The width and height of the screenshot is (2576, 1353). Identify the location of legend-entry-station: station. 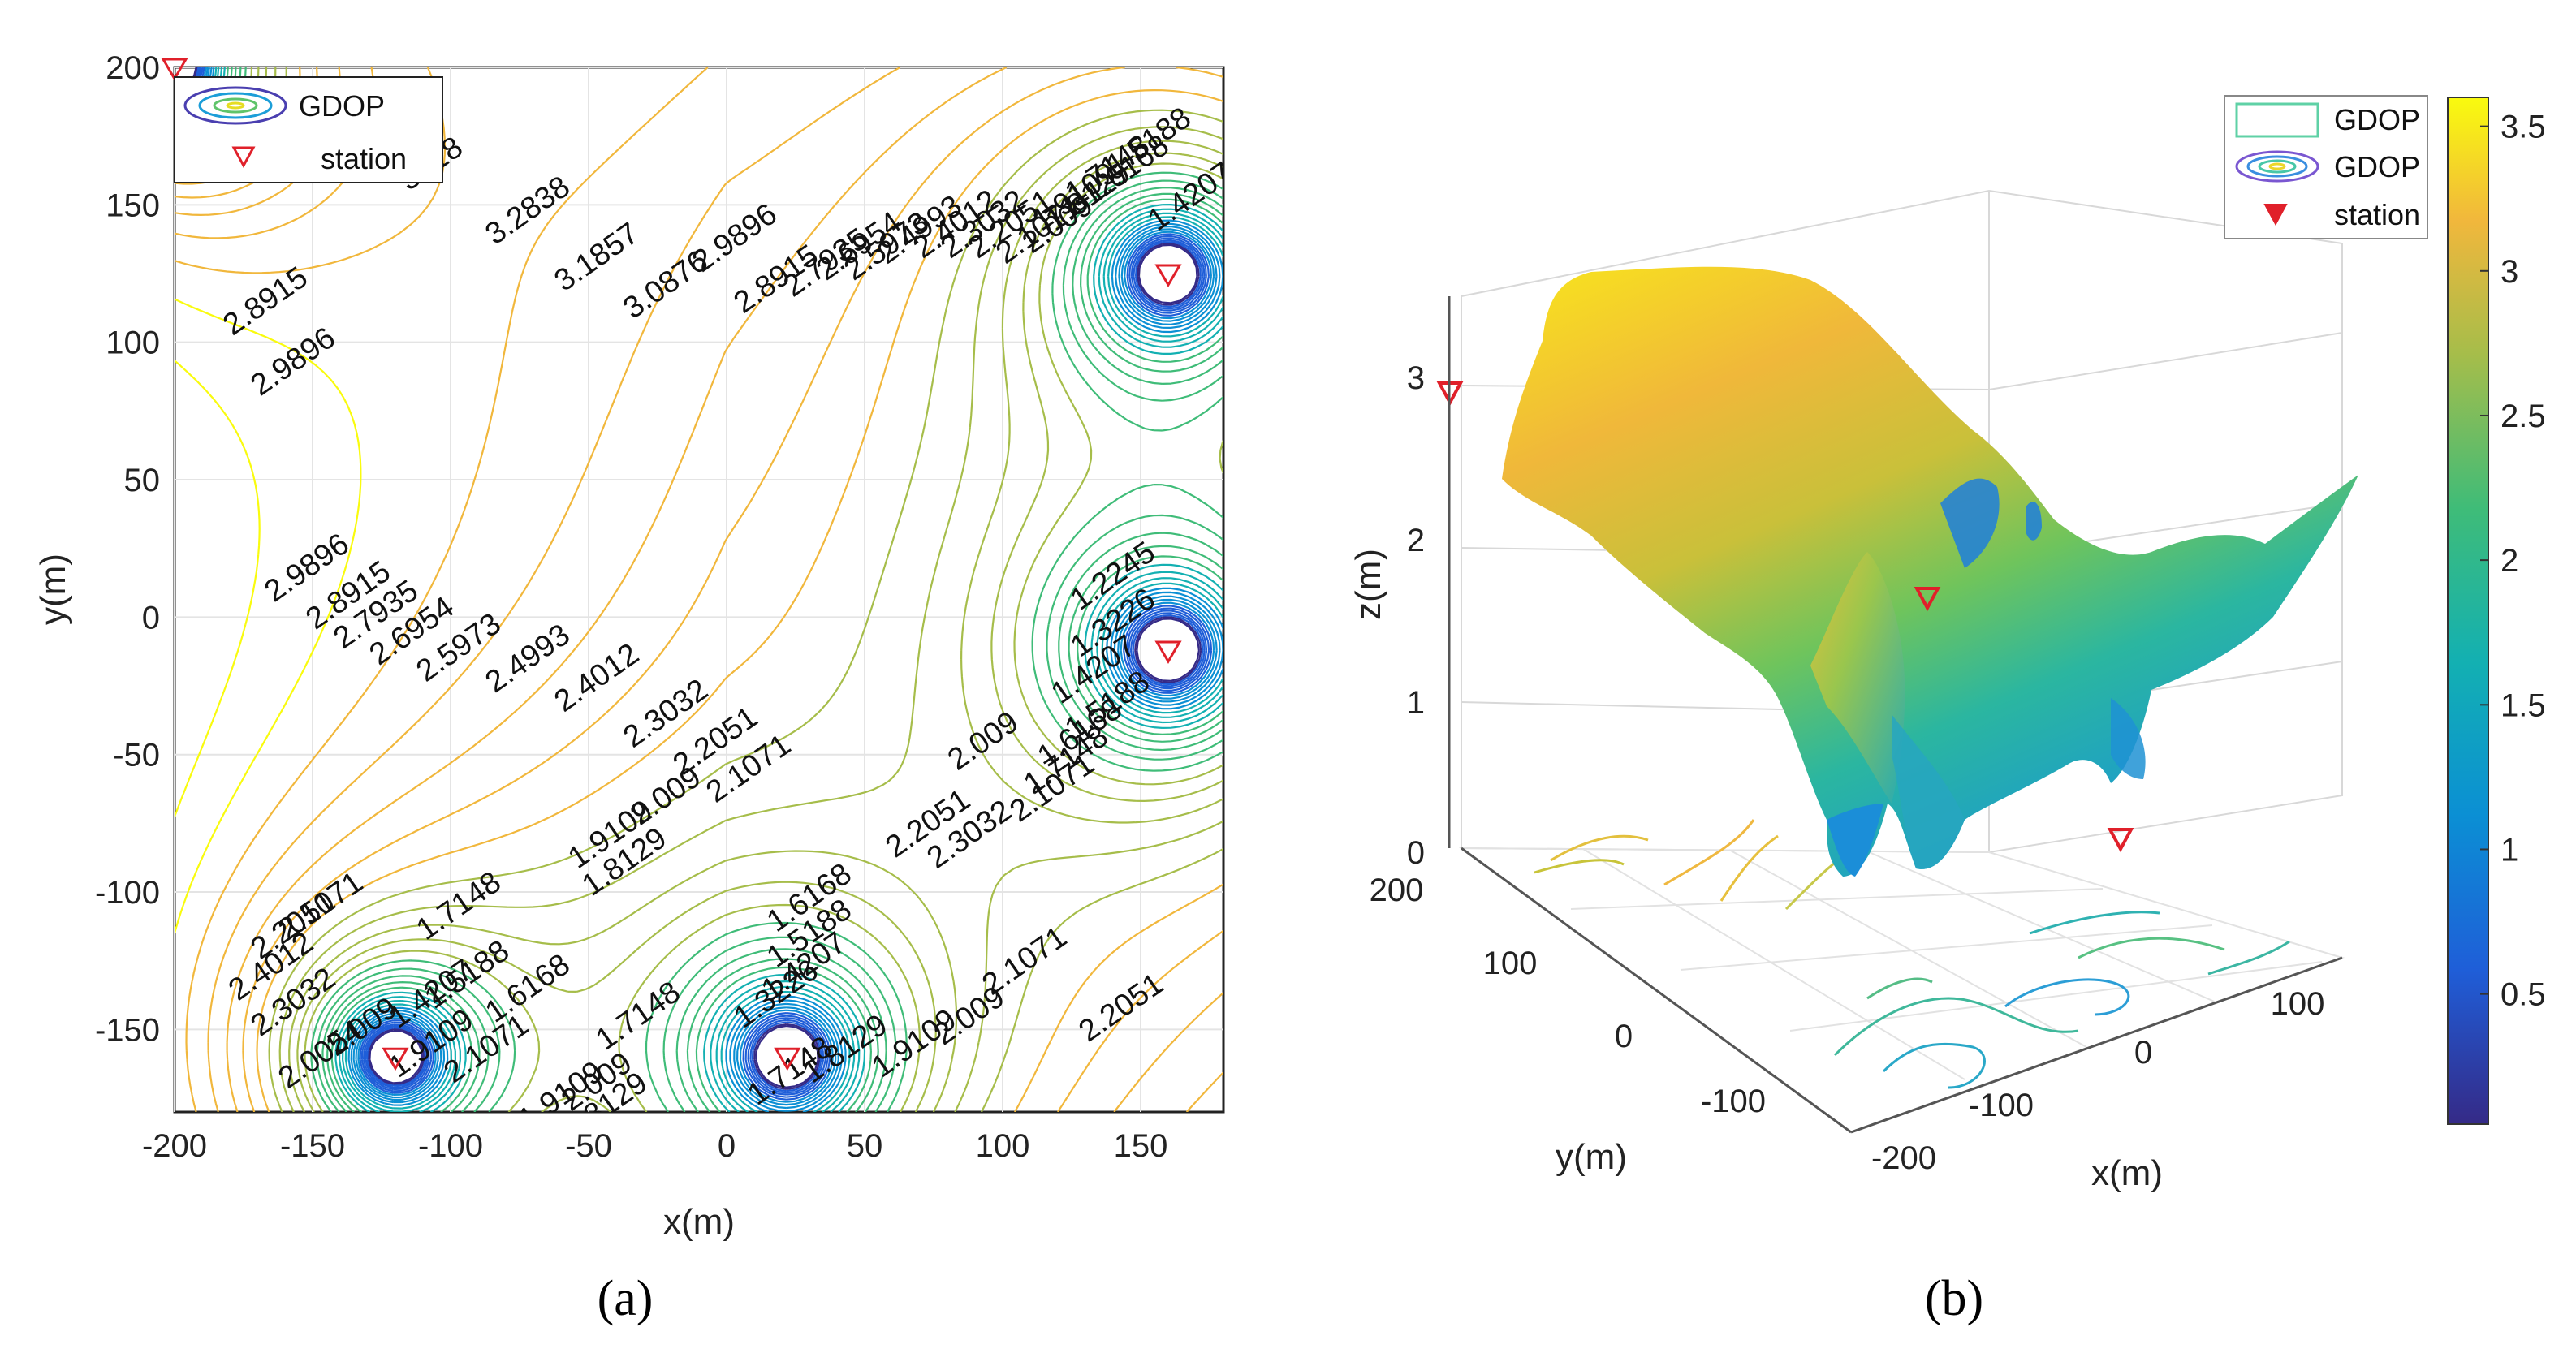
(364, 159).